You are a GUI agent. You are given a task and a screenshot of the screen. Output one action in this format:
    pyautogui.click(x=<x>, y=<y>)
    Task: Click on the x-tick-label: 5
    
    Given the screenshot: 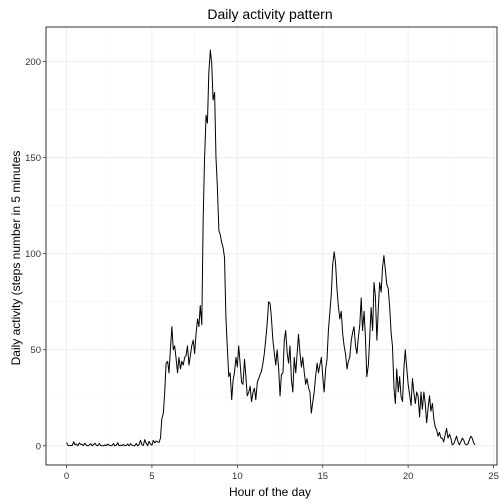 What is the action you would take?
    pyautogui.click(x=151, y=476)
    